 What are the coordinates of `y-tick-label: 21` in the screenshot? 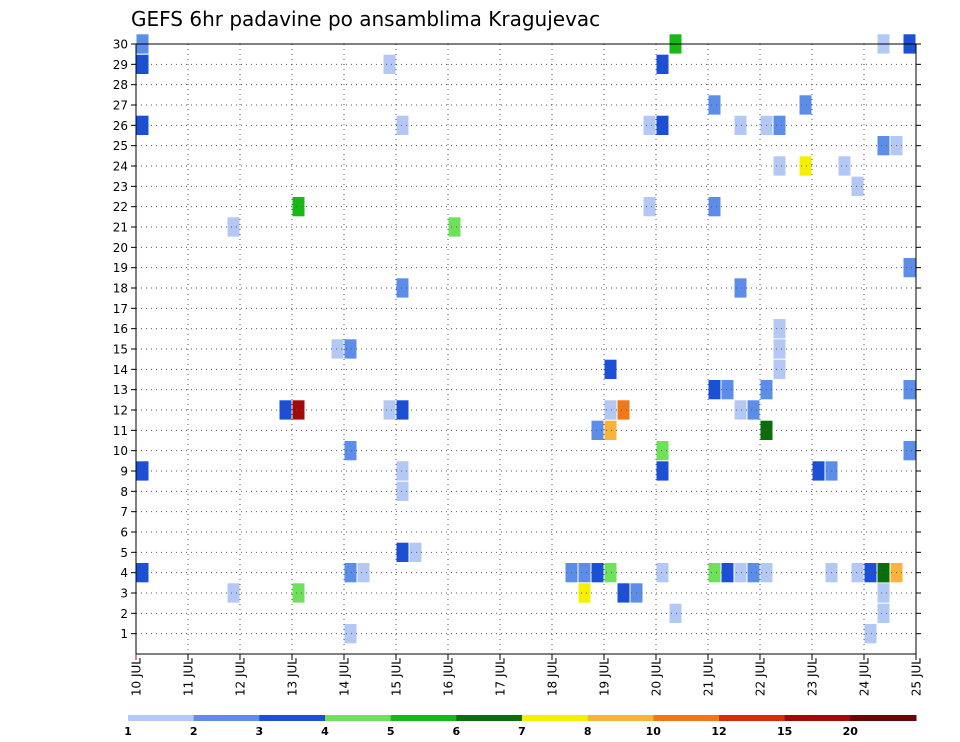 It's located at (120, 228).